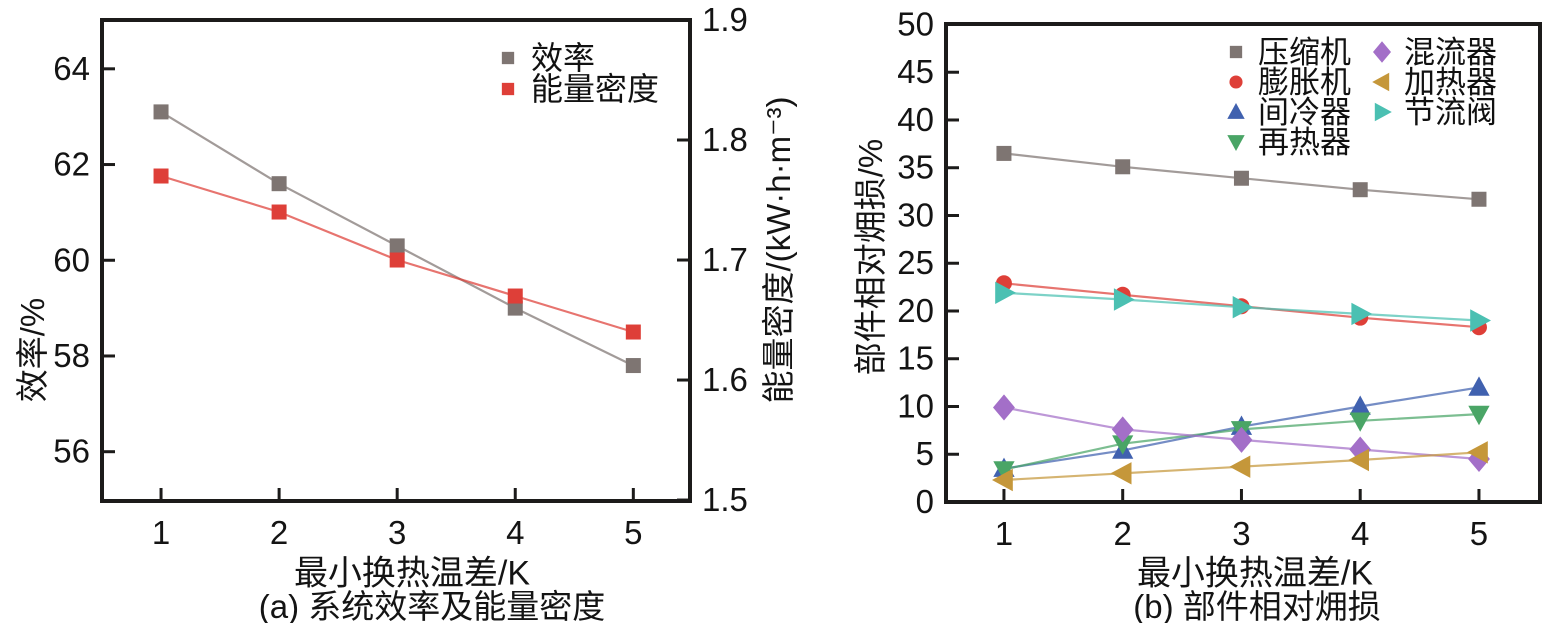 The height and width of the screenshot is (623, 1557). What do you see at coordinates (725, 499) in the screenshot?
I see `y-tick-label: 1.5` at bounding box center [725, 499].